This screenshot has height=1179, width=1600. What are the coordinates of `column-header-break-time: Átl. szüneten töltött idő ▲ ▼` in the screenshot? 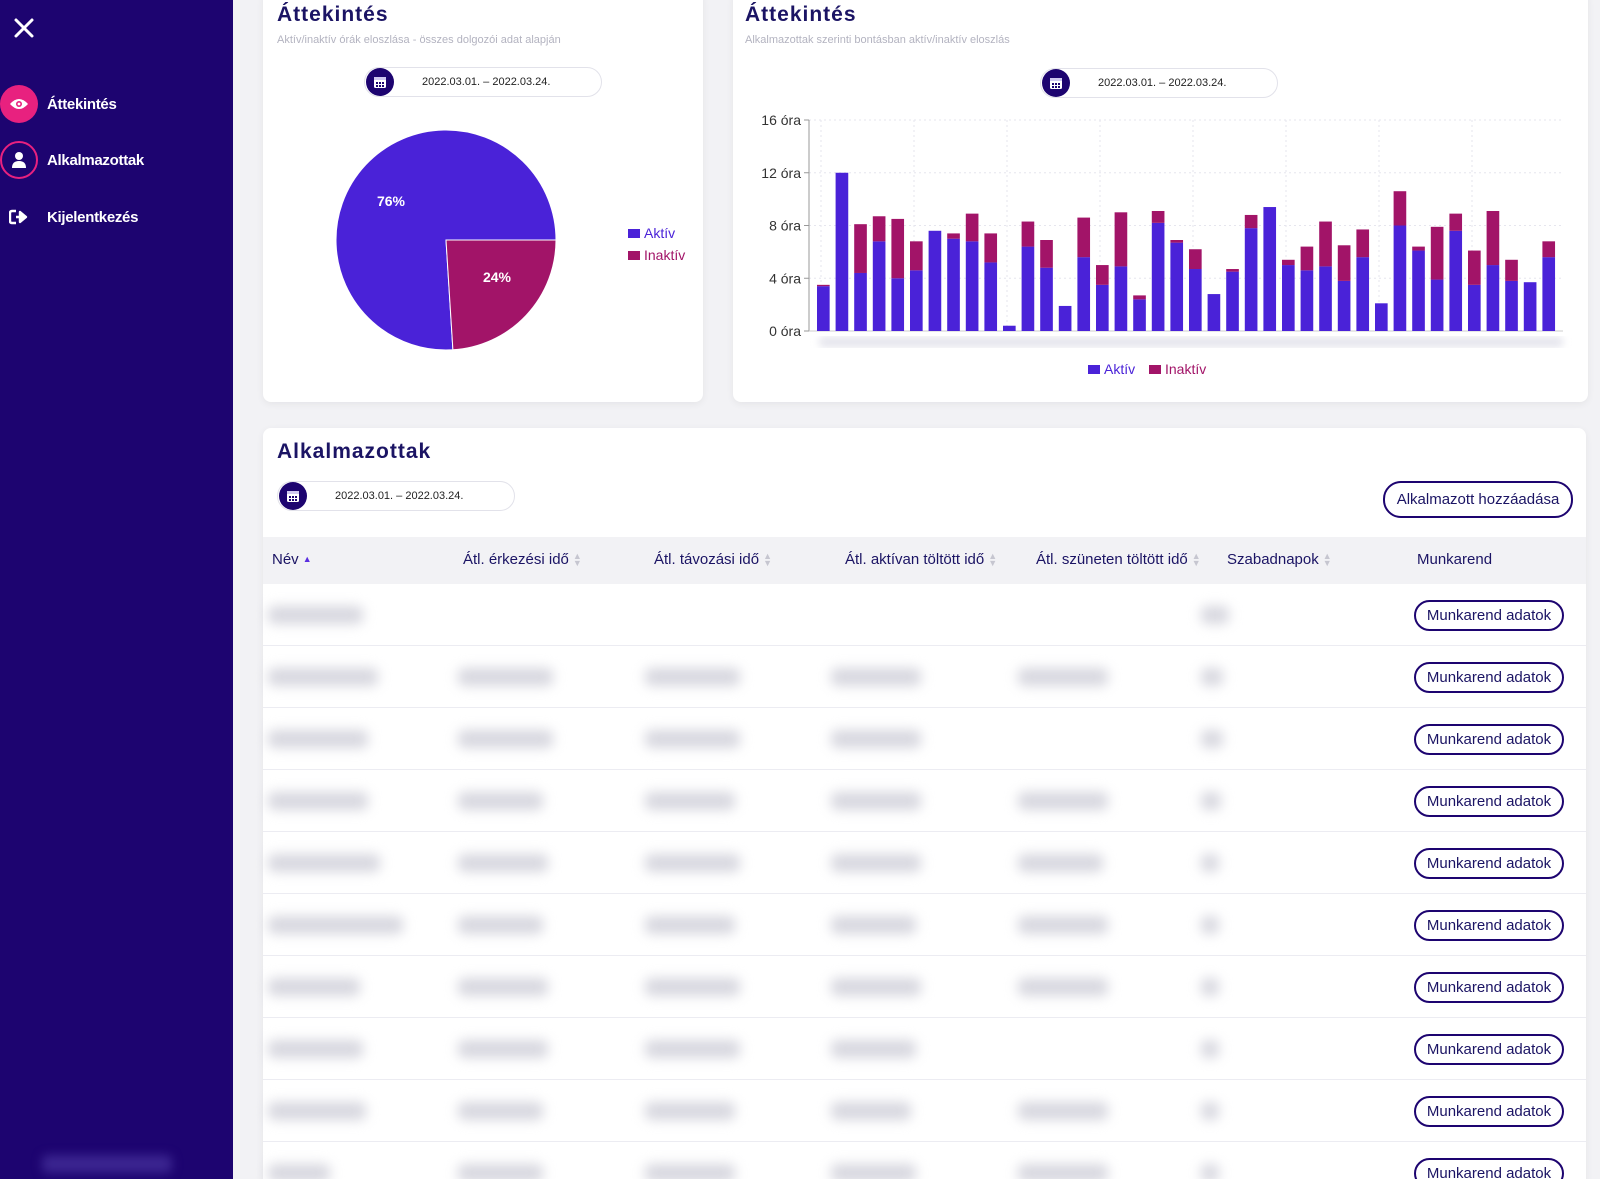 It's located at (1118, 559).